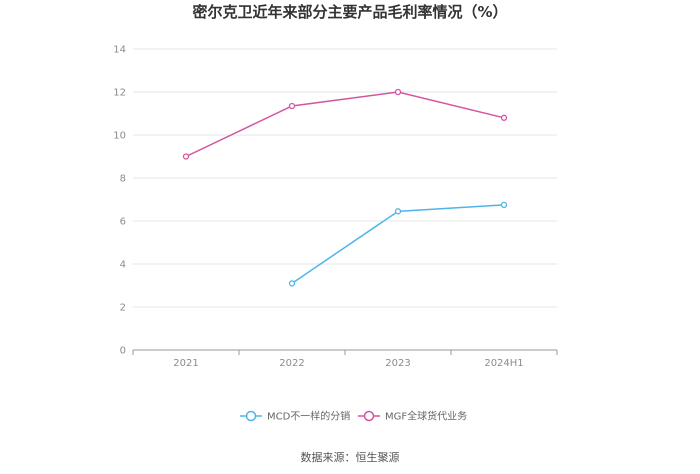 This screenshot has height=474, width=700. What do you see at coordinates (503, 363) in the screenshot?
I see `x-tick-label: 2024H1` at bounding box center [503, 363].